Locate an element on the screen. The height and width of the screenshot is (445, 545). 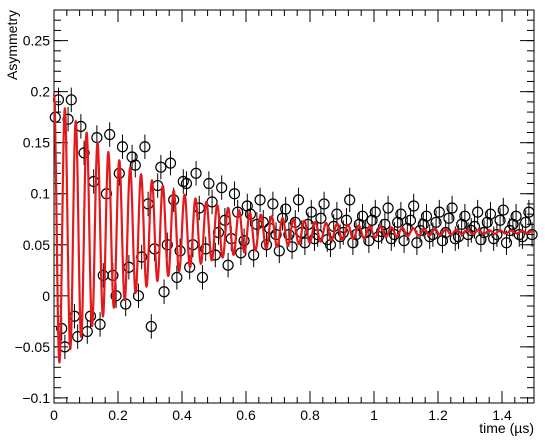
x-tick-label: 0.8 is located at coordinates (310, 415).